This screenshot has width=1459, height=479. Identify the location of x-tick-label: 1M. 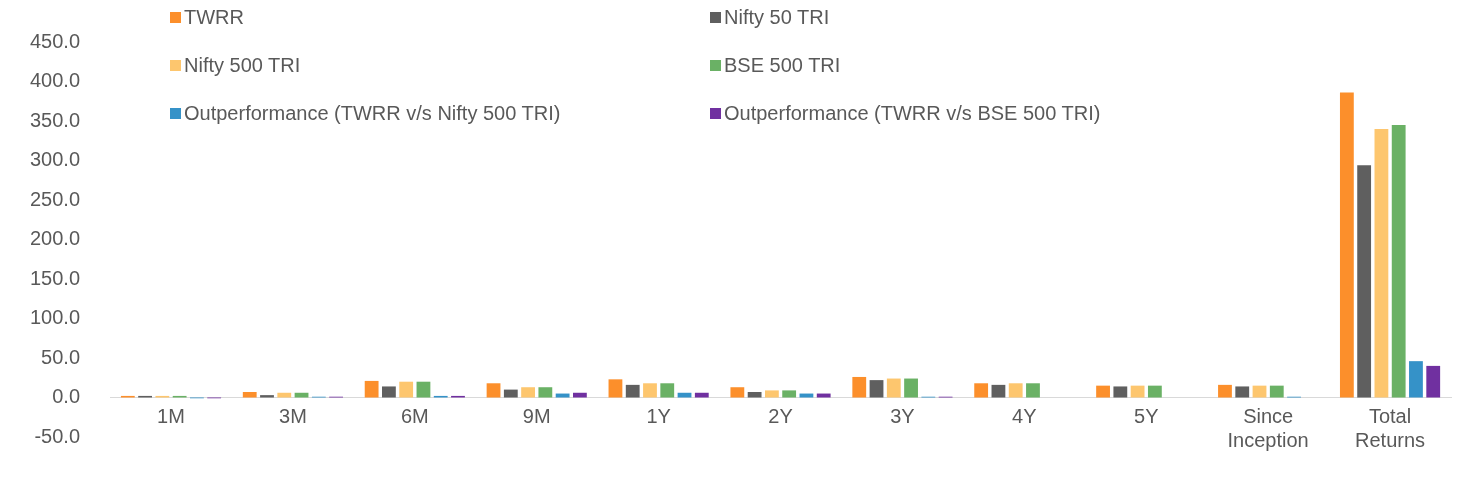
(171, 416).